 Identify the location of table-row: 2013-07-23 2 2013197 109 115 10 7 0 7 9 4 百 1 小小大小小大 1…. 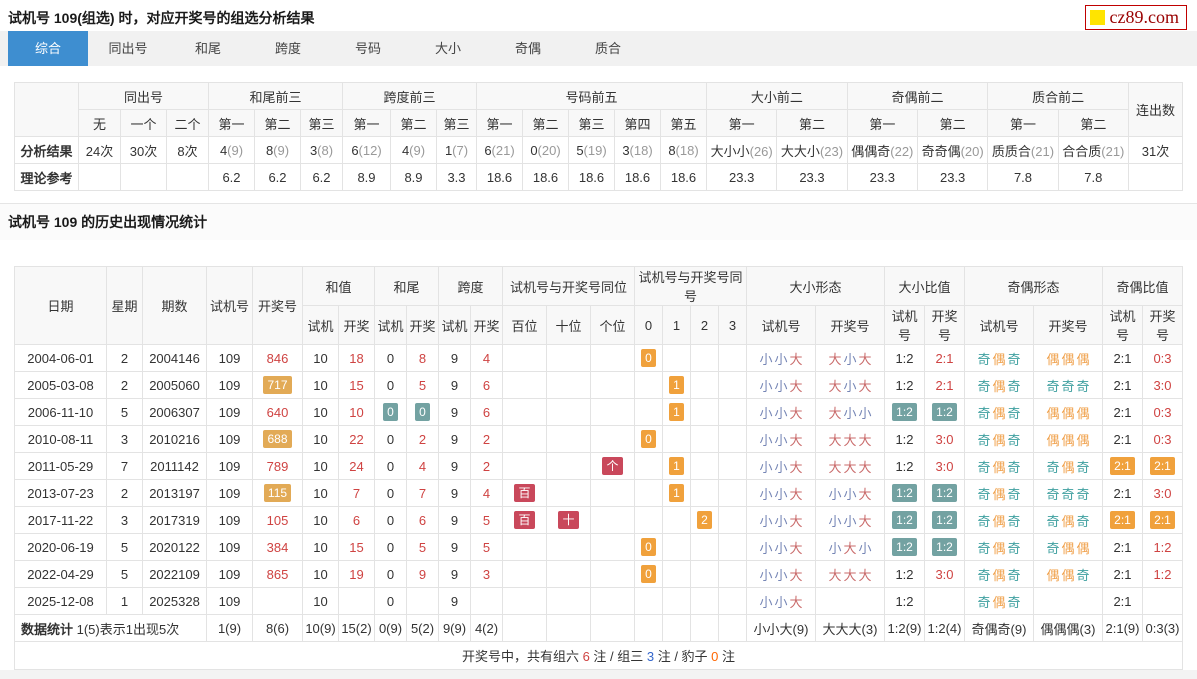
(598, 493).